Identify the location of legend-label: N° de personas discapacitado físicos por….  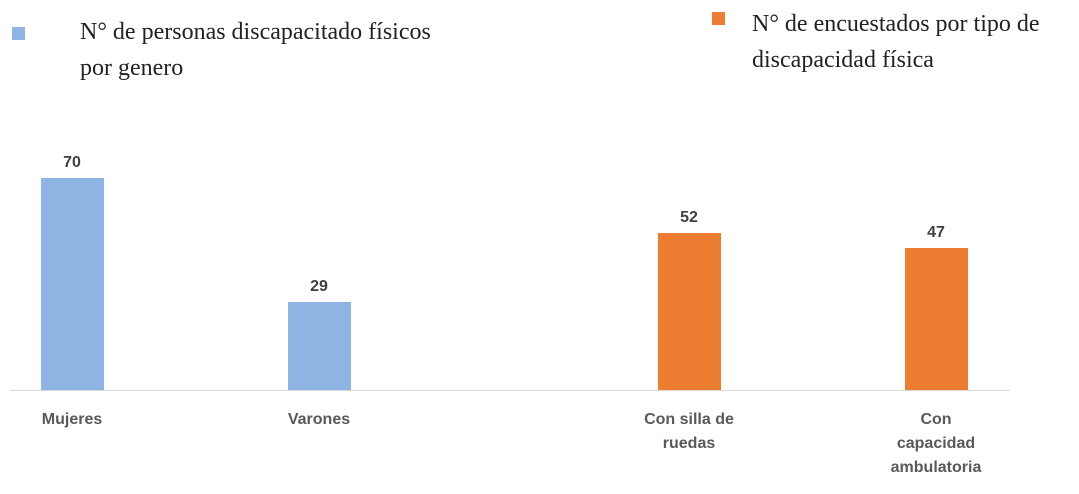
(255, 50).